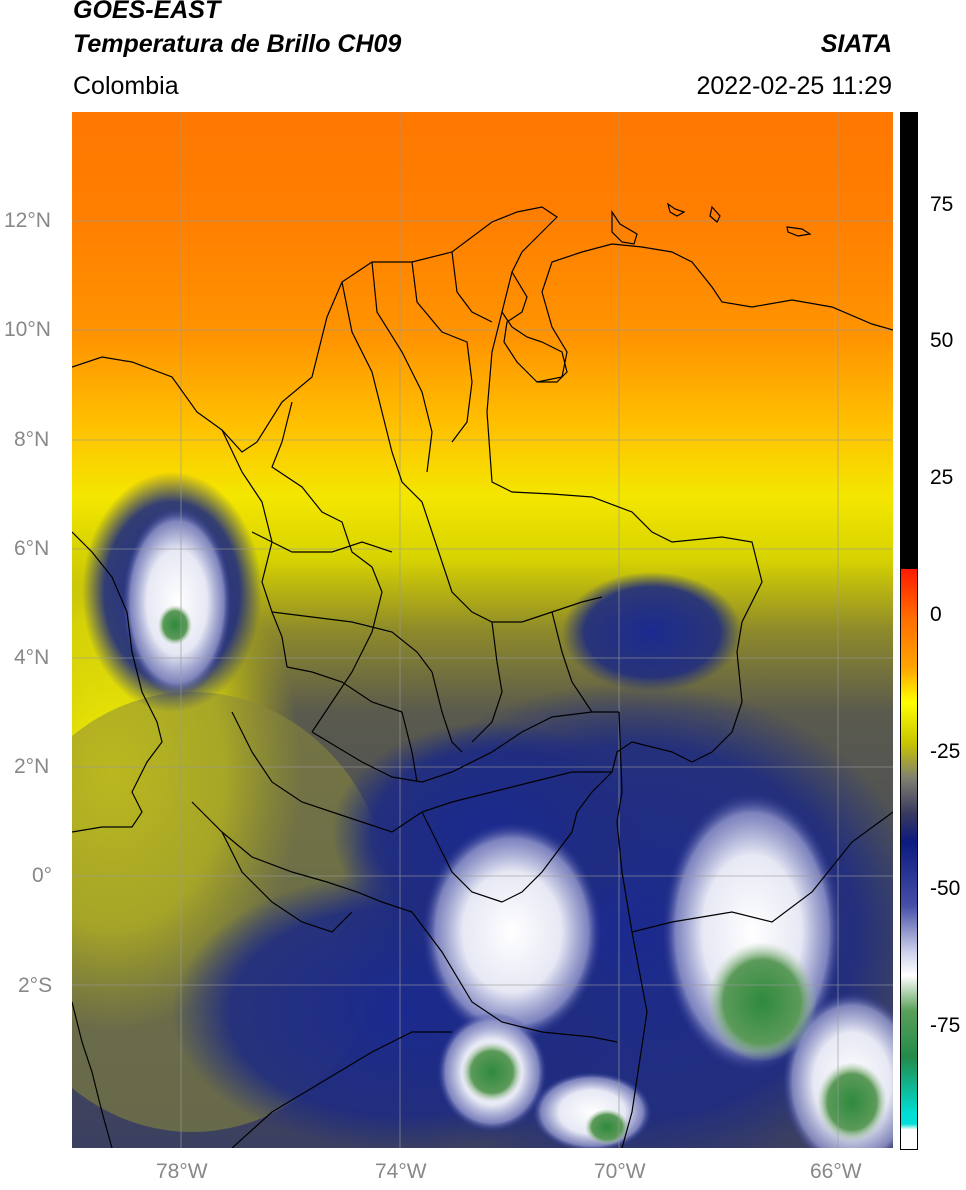 Image resolution: width=966 pixels, height=1190 pixels. What do you see at coordinates (856, 44) in the screenshot?
I see `source-label: SIATA` at bounding box center [856, 44].